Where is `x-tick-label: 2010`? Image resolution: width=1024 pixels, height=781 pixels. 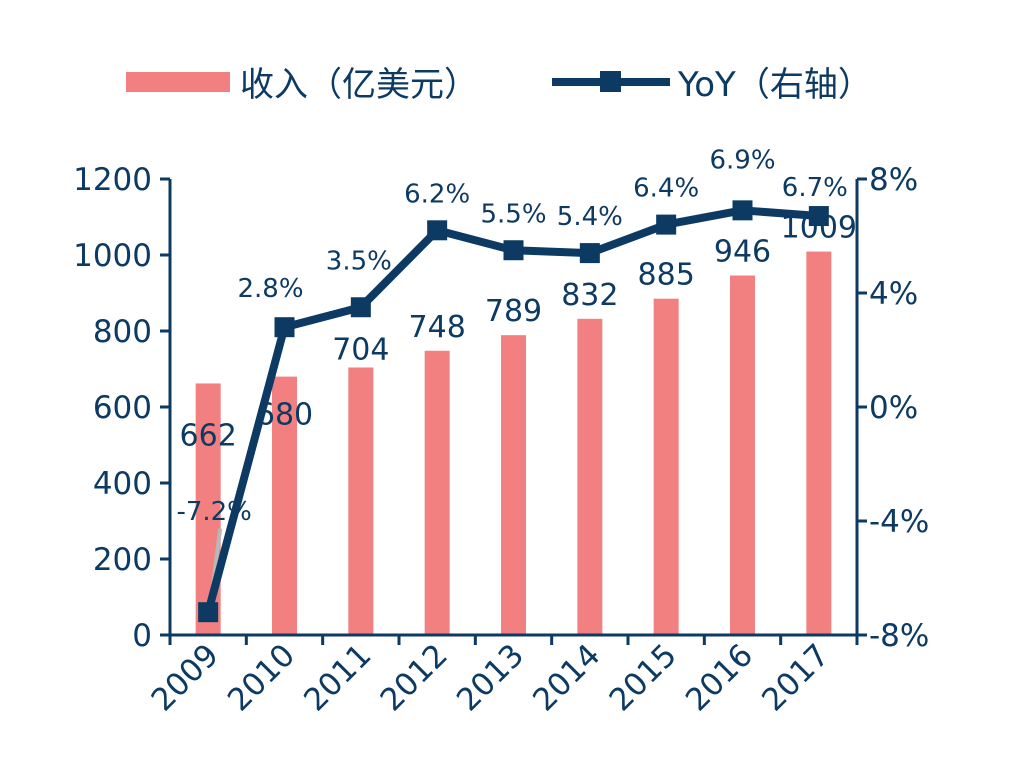
x-tick-label: 2010 is located at coordinates (261, 677).